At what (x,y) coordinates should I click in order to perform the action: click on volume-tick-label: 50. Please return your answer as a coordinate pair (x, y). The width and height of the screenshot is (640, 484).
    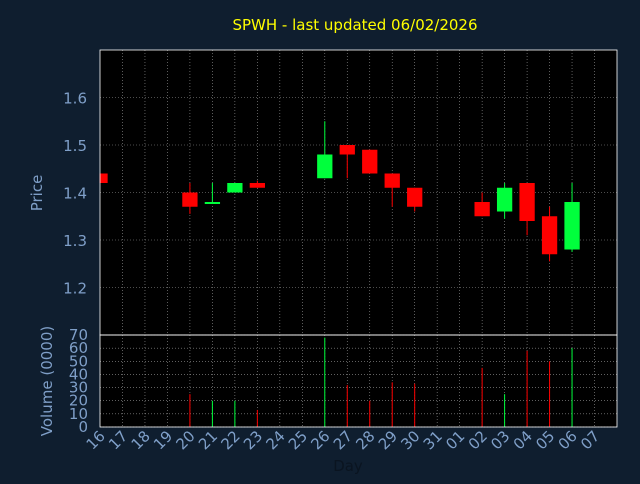
    Looking at the image, I should click on (78, 361).